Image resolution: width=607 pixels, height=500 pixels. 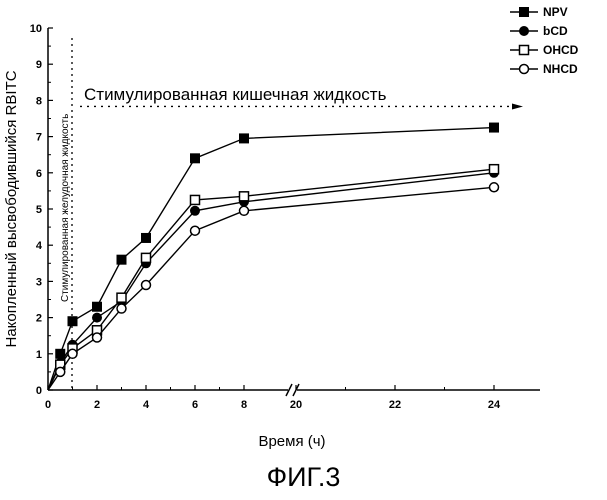 I want to click on x-tick-label: 6, so click(x=195, y=405).